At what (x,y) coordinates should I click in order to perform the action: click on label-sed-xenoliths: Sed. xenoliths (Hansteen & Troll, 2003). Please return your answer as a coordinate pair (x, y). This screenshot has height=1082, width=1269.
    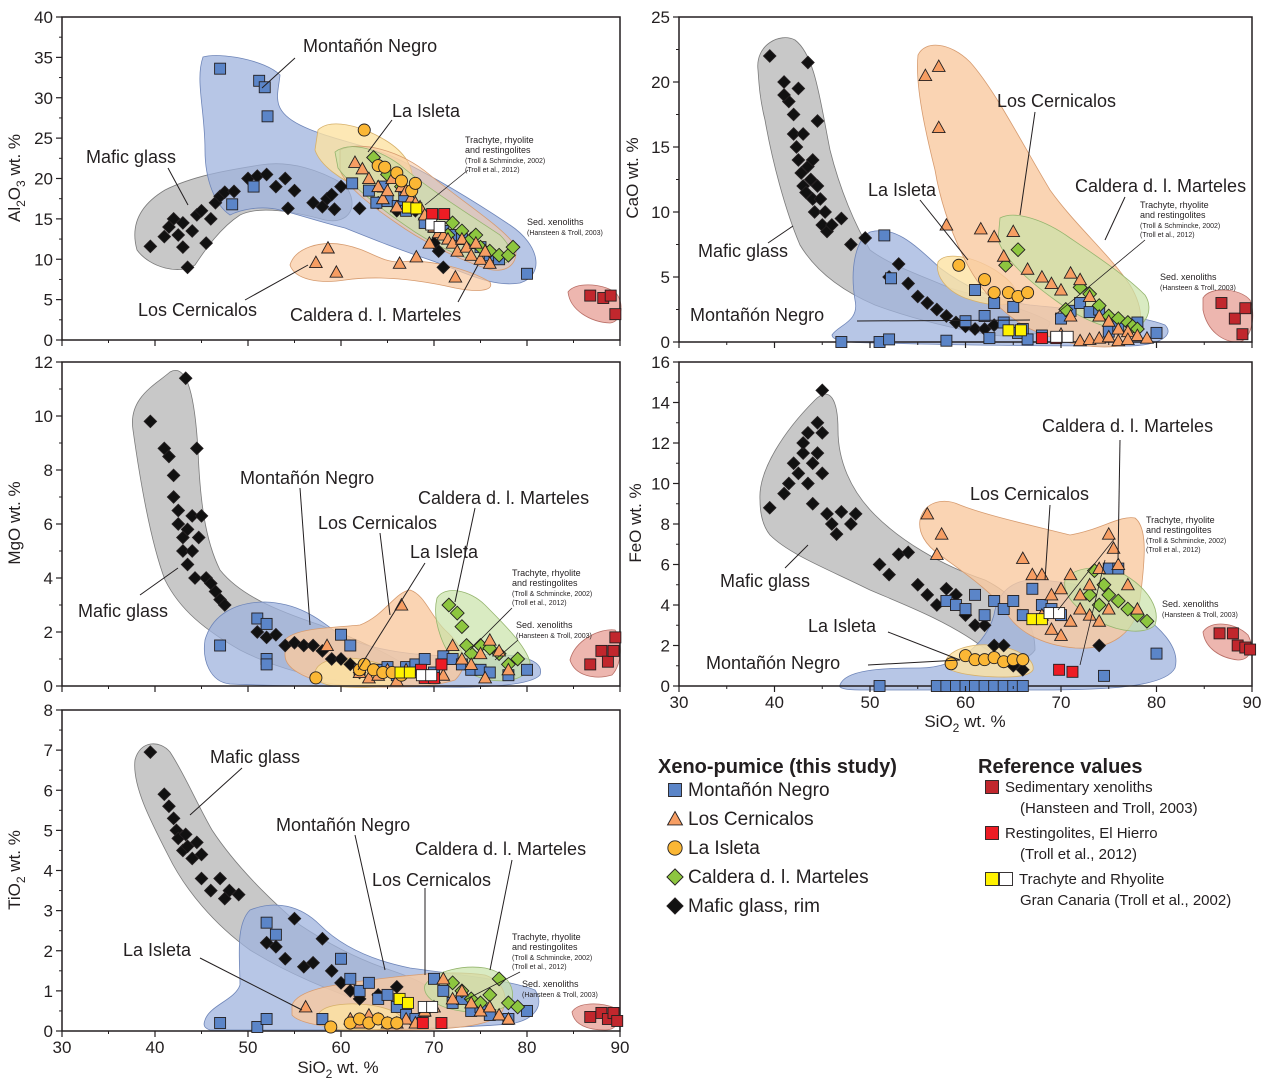
    Looking at the image, I should click on (1200, 609).